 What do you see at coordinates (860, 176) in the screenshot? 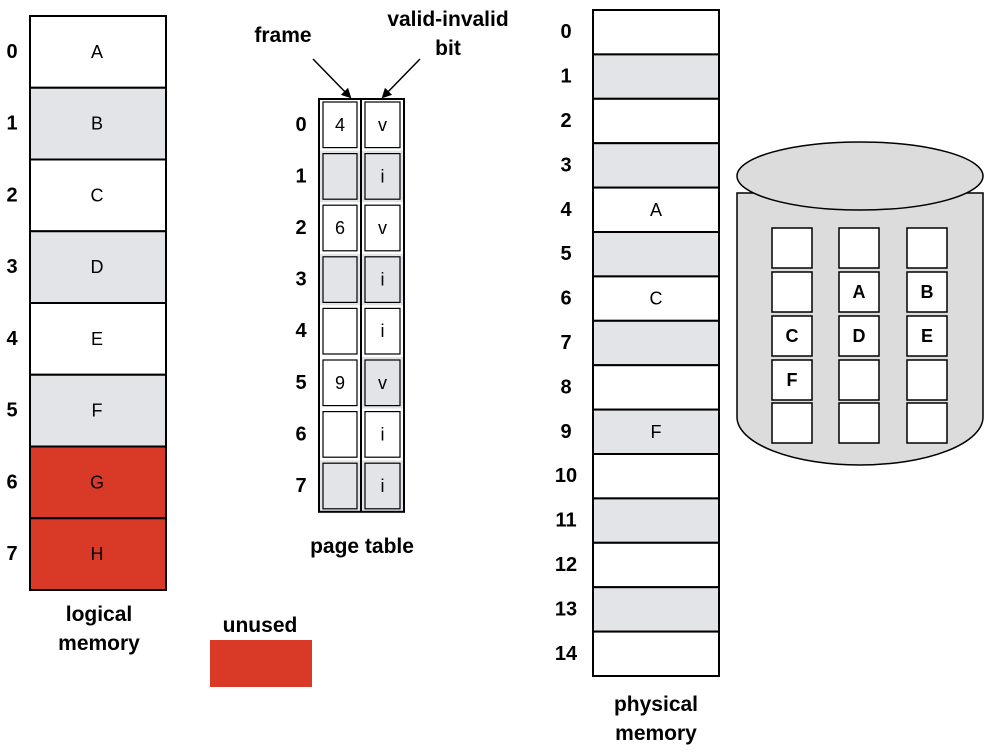
I see `disk-top` at bounding box center [860, 176].